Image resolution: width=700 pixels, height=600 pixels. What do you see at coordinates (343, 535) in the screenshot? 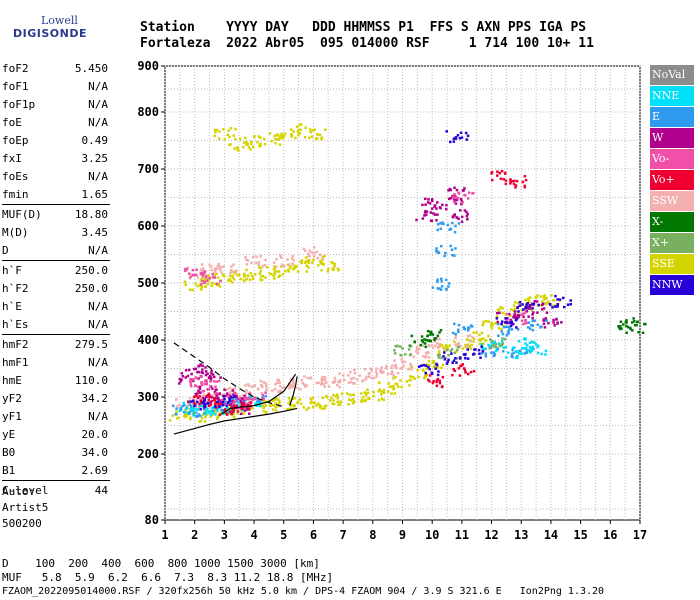
I see `x-tick-label: 7` at bounding box center [343, 535].